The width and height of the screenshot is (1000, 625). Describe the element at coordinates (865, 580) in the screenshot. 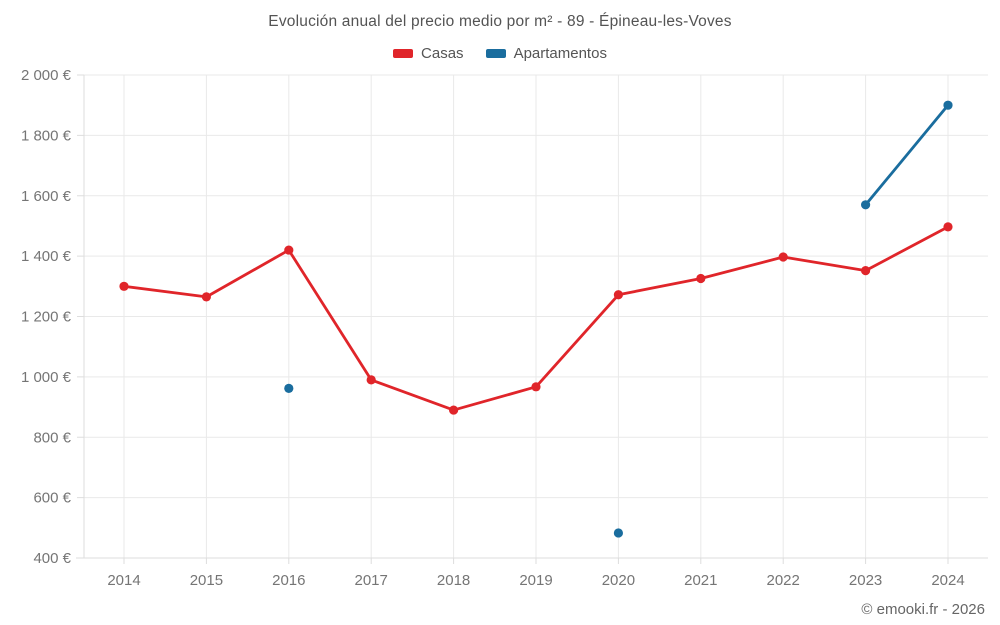

I see `x-tick-label-2023: 2023` at that location.